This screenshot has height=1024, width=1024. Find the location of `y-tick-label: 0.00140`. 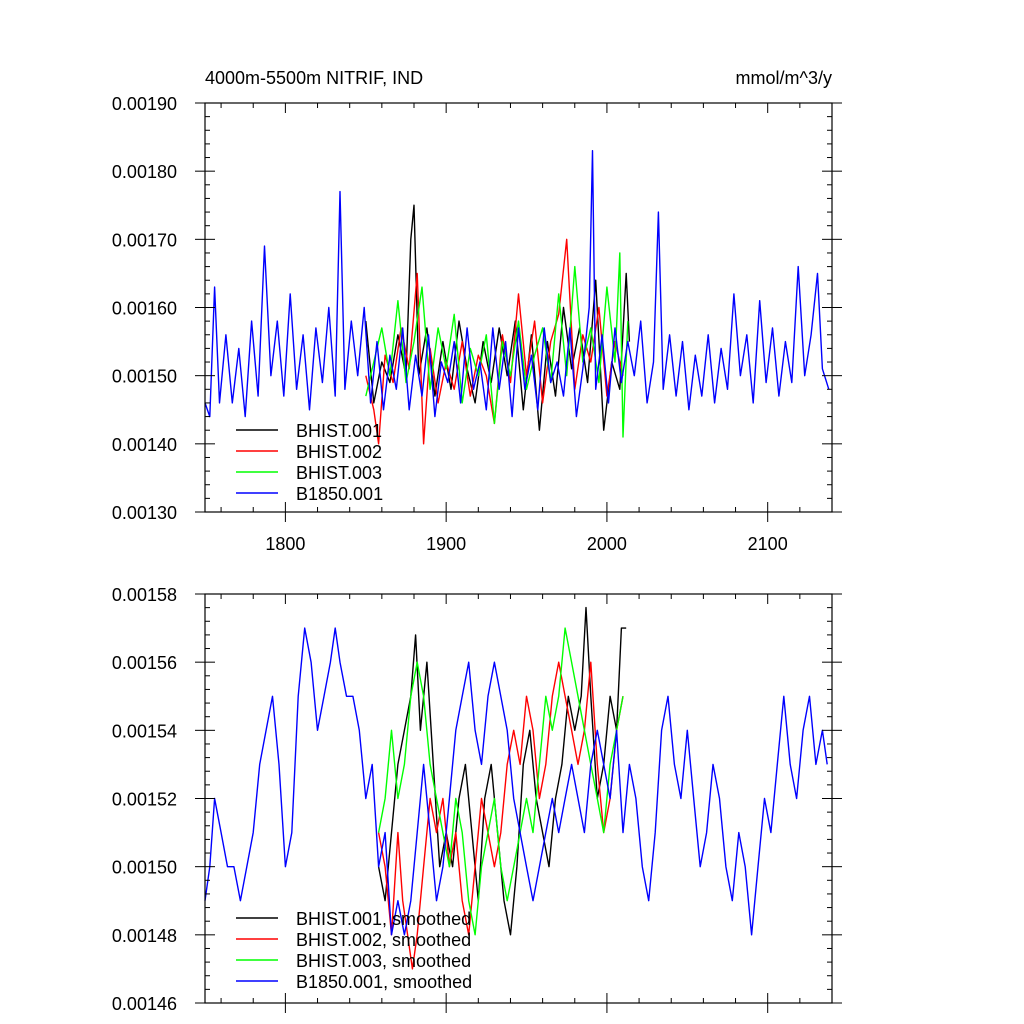

y-tick-label: 0.00140 is located at coordinates (144, 445).